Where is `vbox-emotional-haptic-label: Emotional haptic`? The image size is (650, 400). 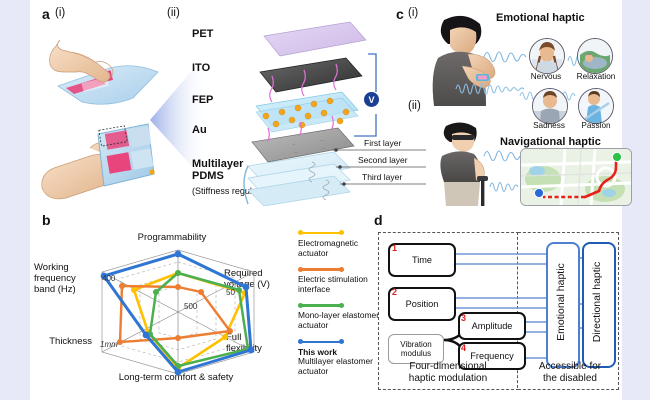 vbox-emotional-haptic-label: Emotional haptic is located at coordinates (561, 302).